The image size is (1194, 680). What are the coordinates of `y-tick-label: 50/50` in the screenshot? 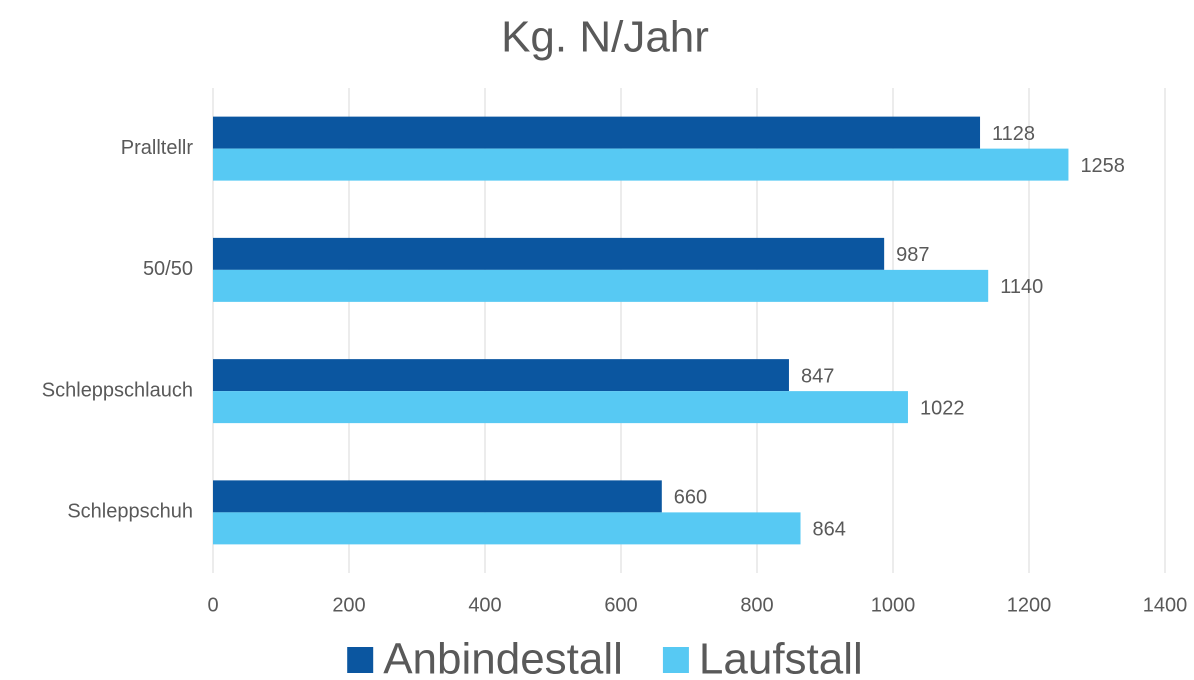 It's located at (168, 269).